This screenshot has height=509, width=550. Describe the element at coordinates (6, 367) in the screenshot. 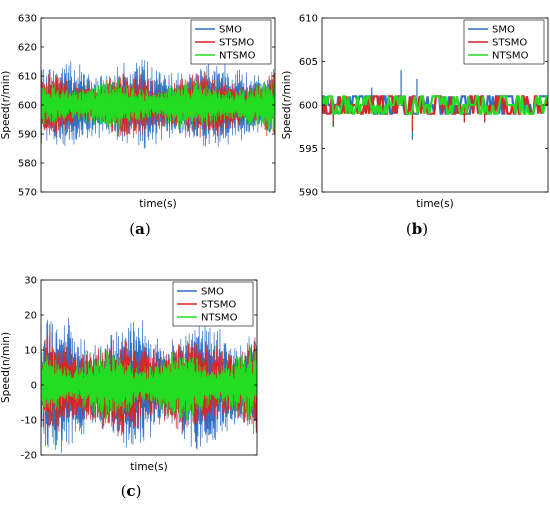

I see `y-axis-label: Speed(n/min)` at that location.